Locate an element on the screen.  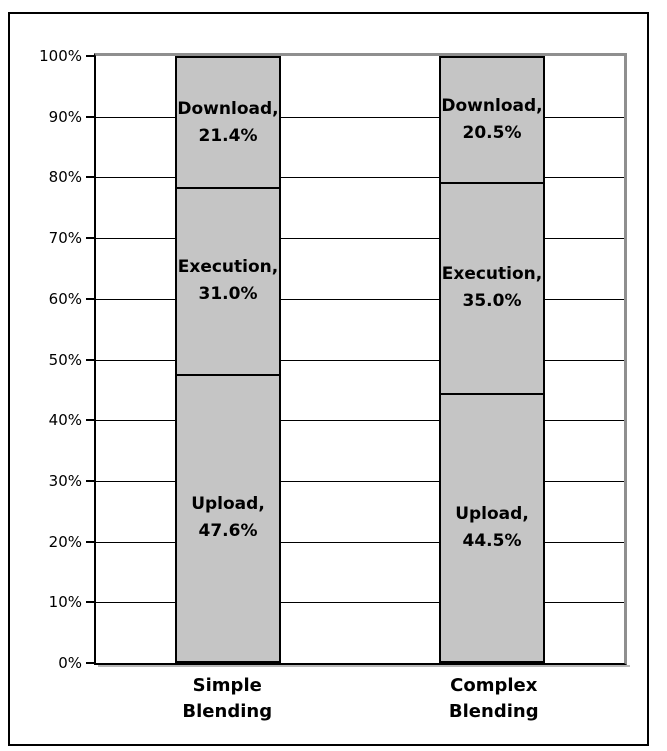
segment-download-complex-blending: Download, 20.5% is located at coordinates (492, 120).